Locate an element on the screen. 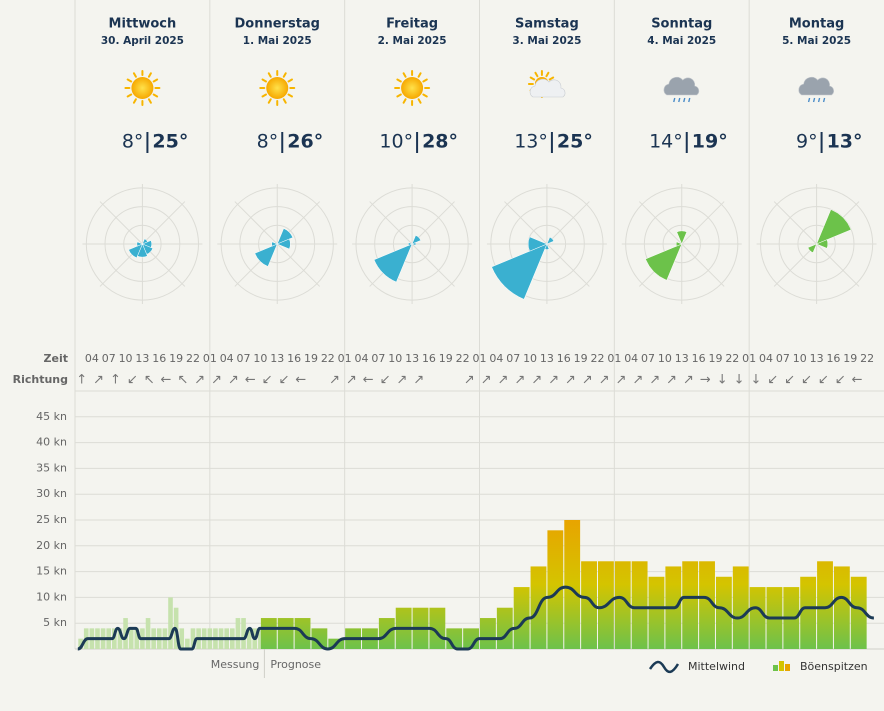 The height and width of the screenshot is (711, 884). day-date: 5. Mai 2025 is located at coordinates (816, 41).